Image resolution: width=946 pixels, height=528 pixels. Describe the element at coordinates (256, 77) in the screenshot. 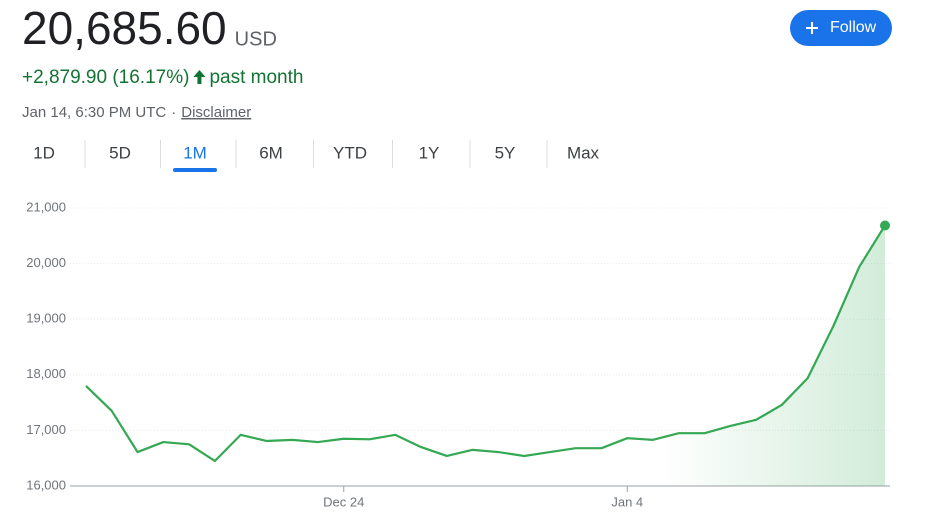

I see `period: past month` at that location.